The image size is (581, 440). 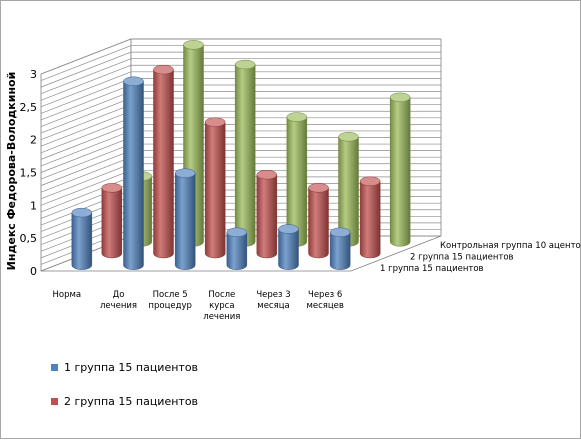 What do you see at coordinates (33, 74) in the screenshot?
I see `y-tick-label: 3` at bounding box center [33, 74].